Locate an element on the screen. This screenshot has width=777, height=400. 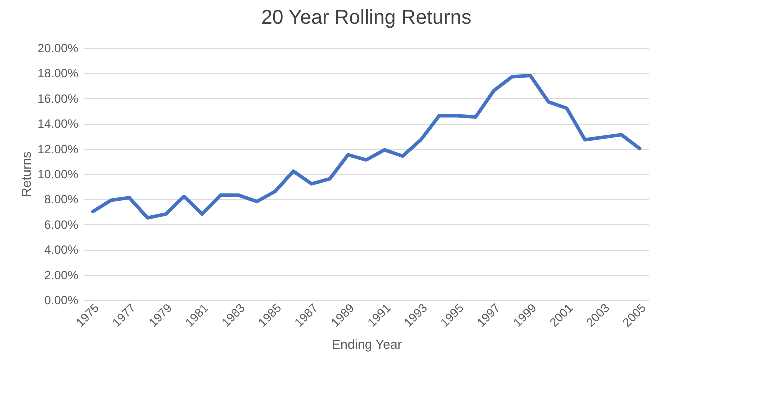
y-tick-label: 12.00% is located at coordinates (58, 149).